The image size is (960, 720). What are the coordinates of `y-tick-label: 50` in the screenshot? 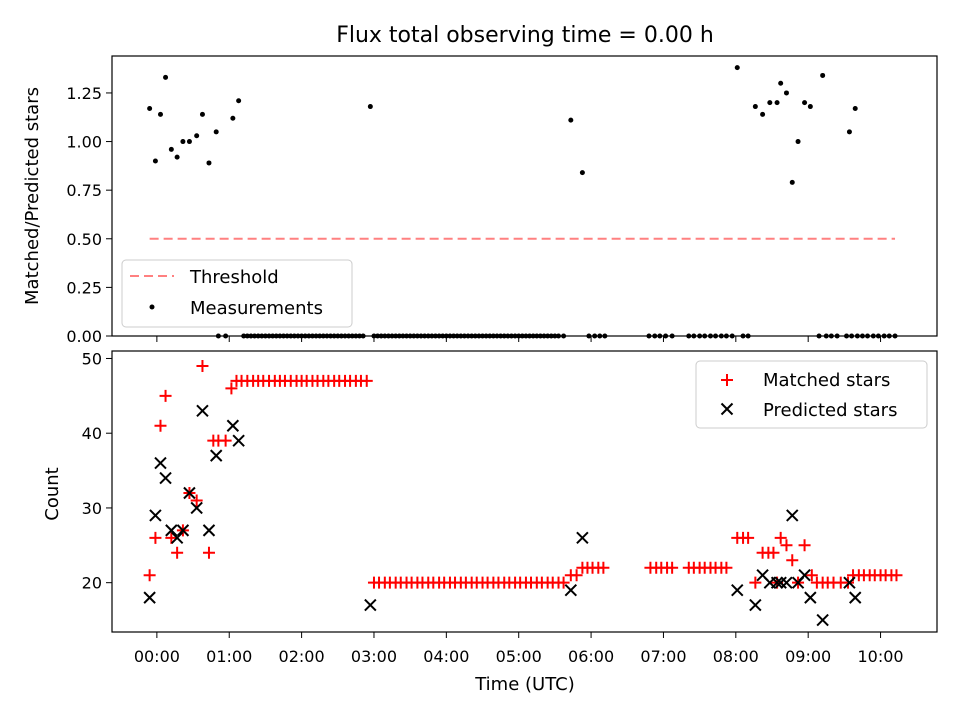 It's located at (92, 358).